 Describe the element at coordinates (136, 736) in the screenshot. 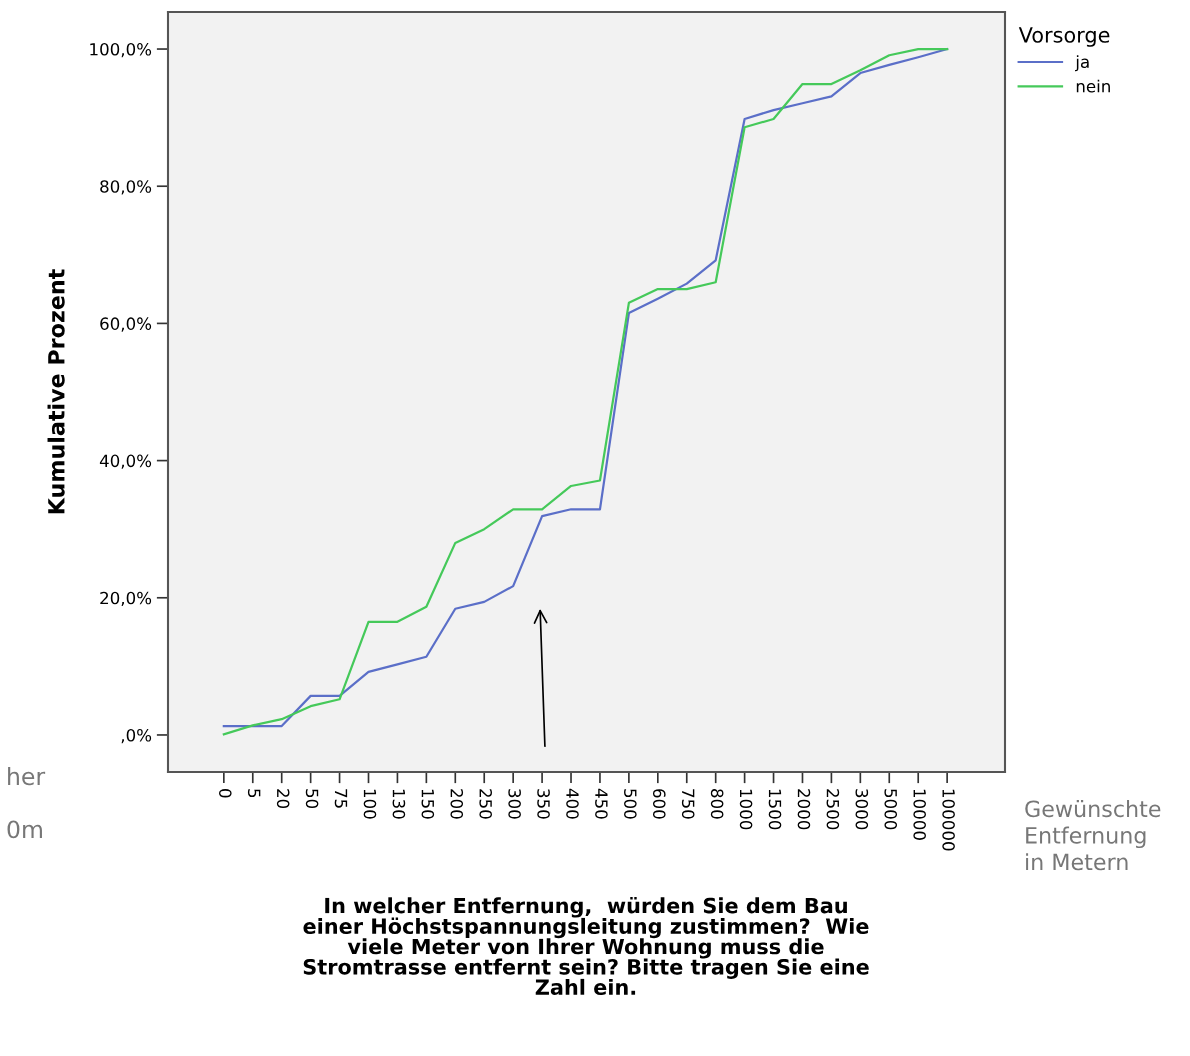

I see `y-tick-label: ,0%` at that location.